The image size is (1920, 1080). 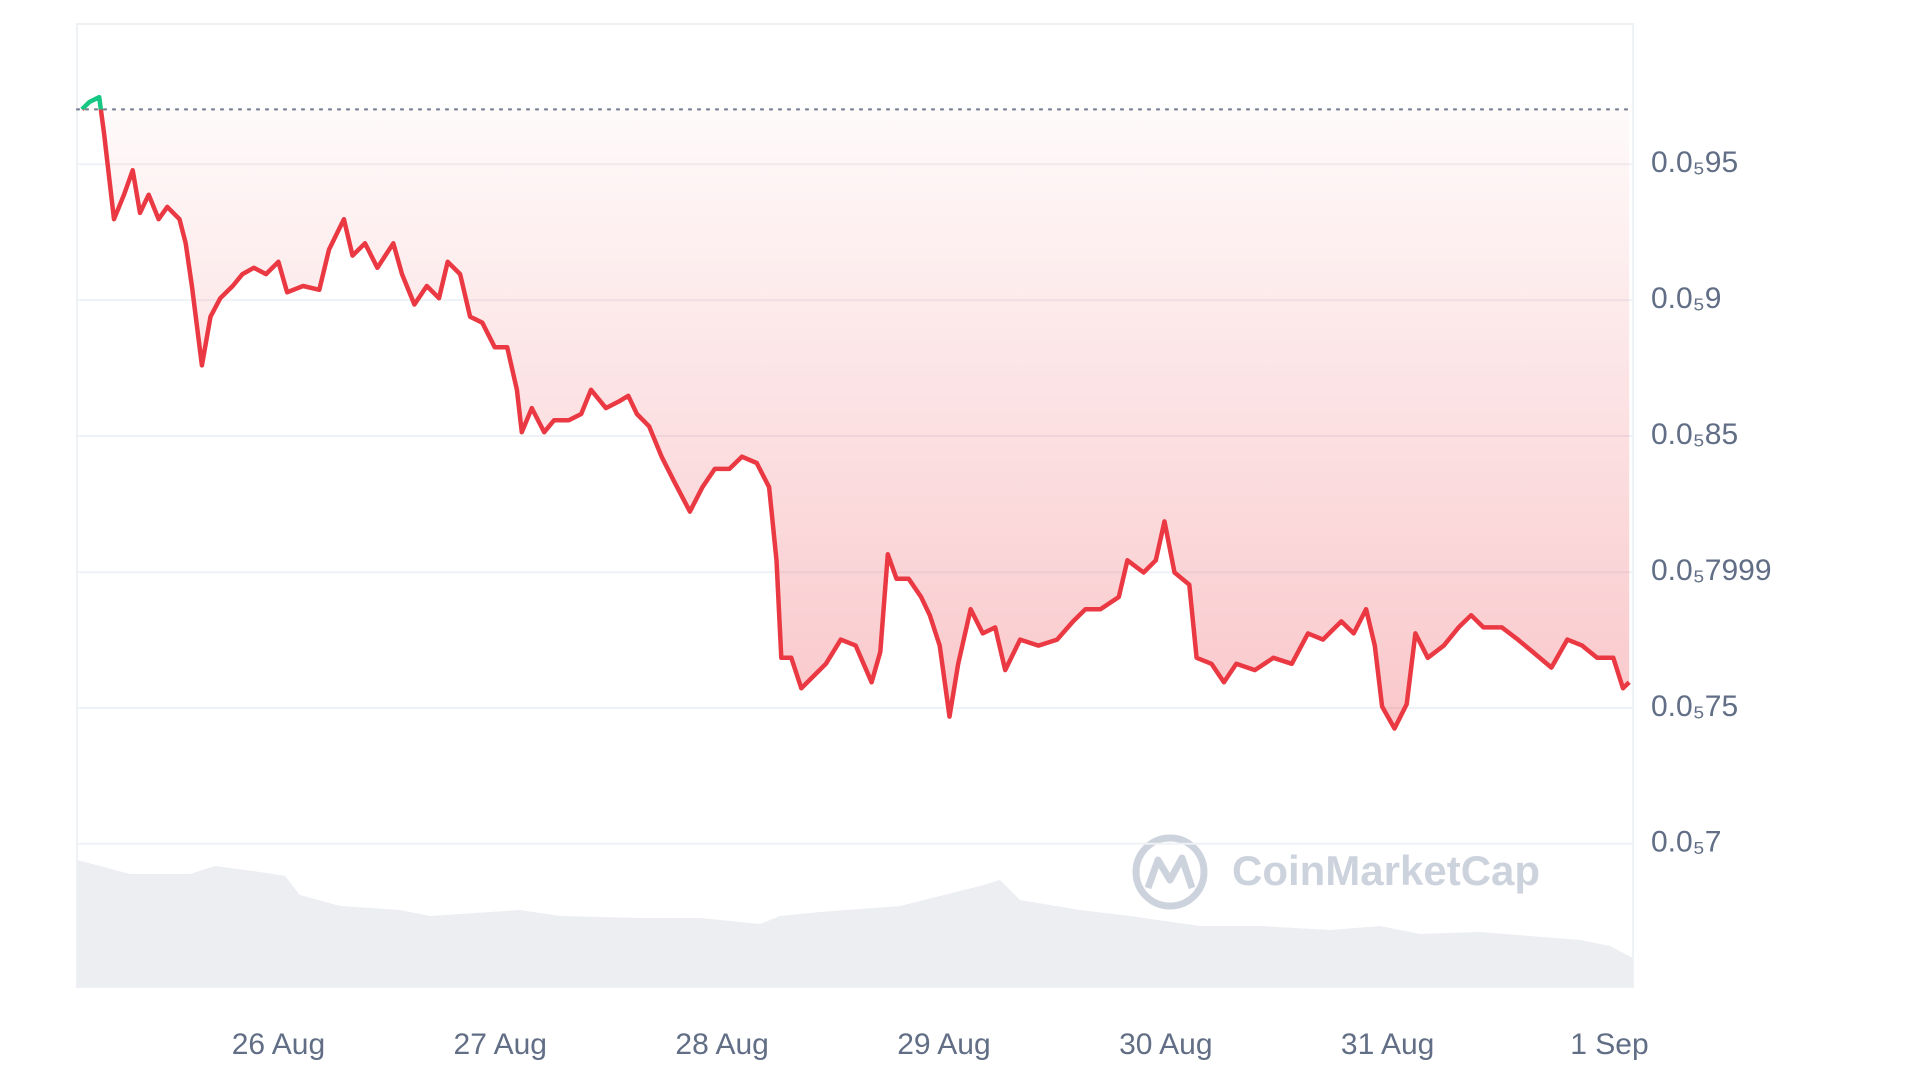 What do you see at coordinates (1170, 872) in the screenshot?
I see `watermark-logo` at bounding box center [1170, 872].